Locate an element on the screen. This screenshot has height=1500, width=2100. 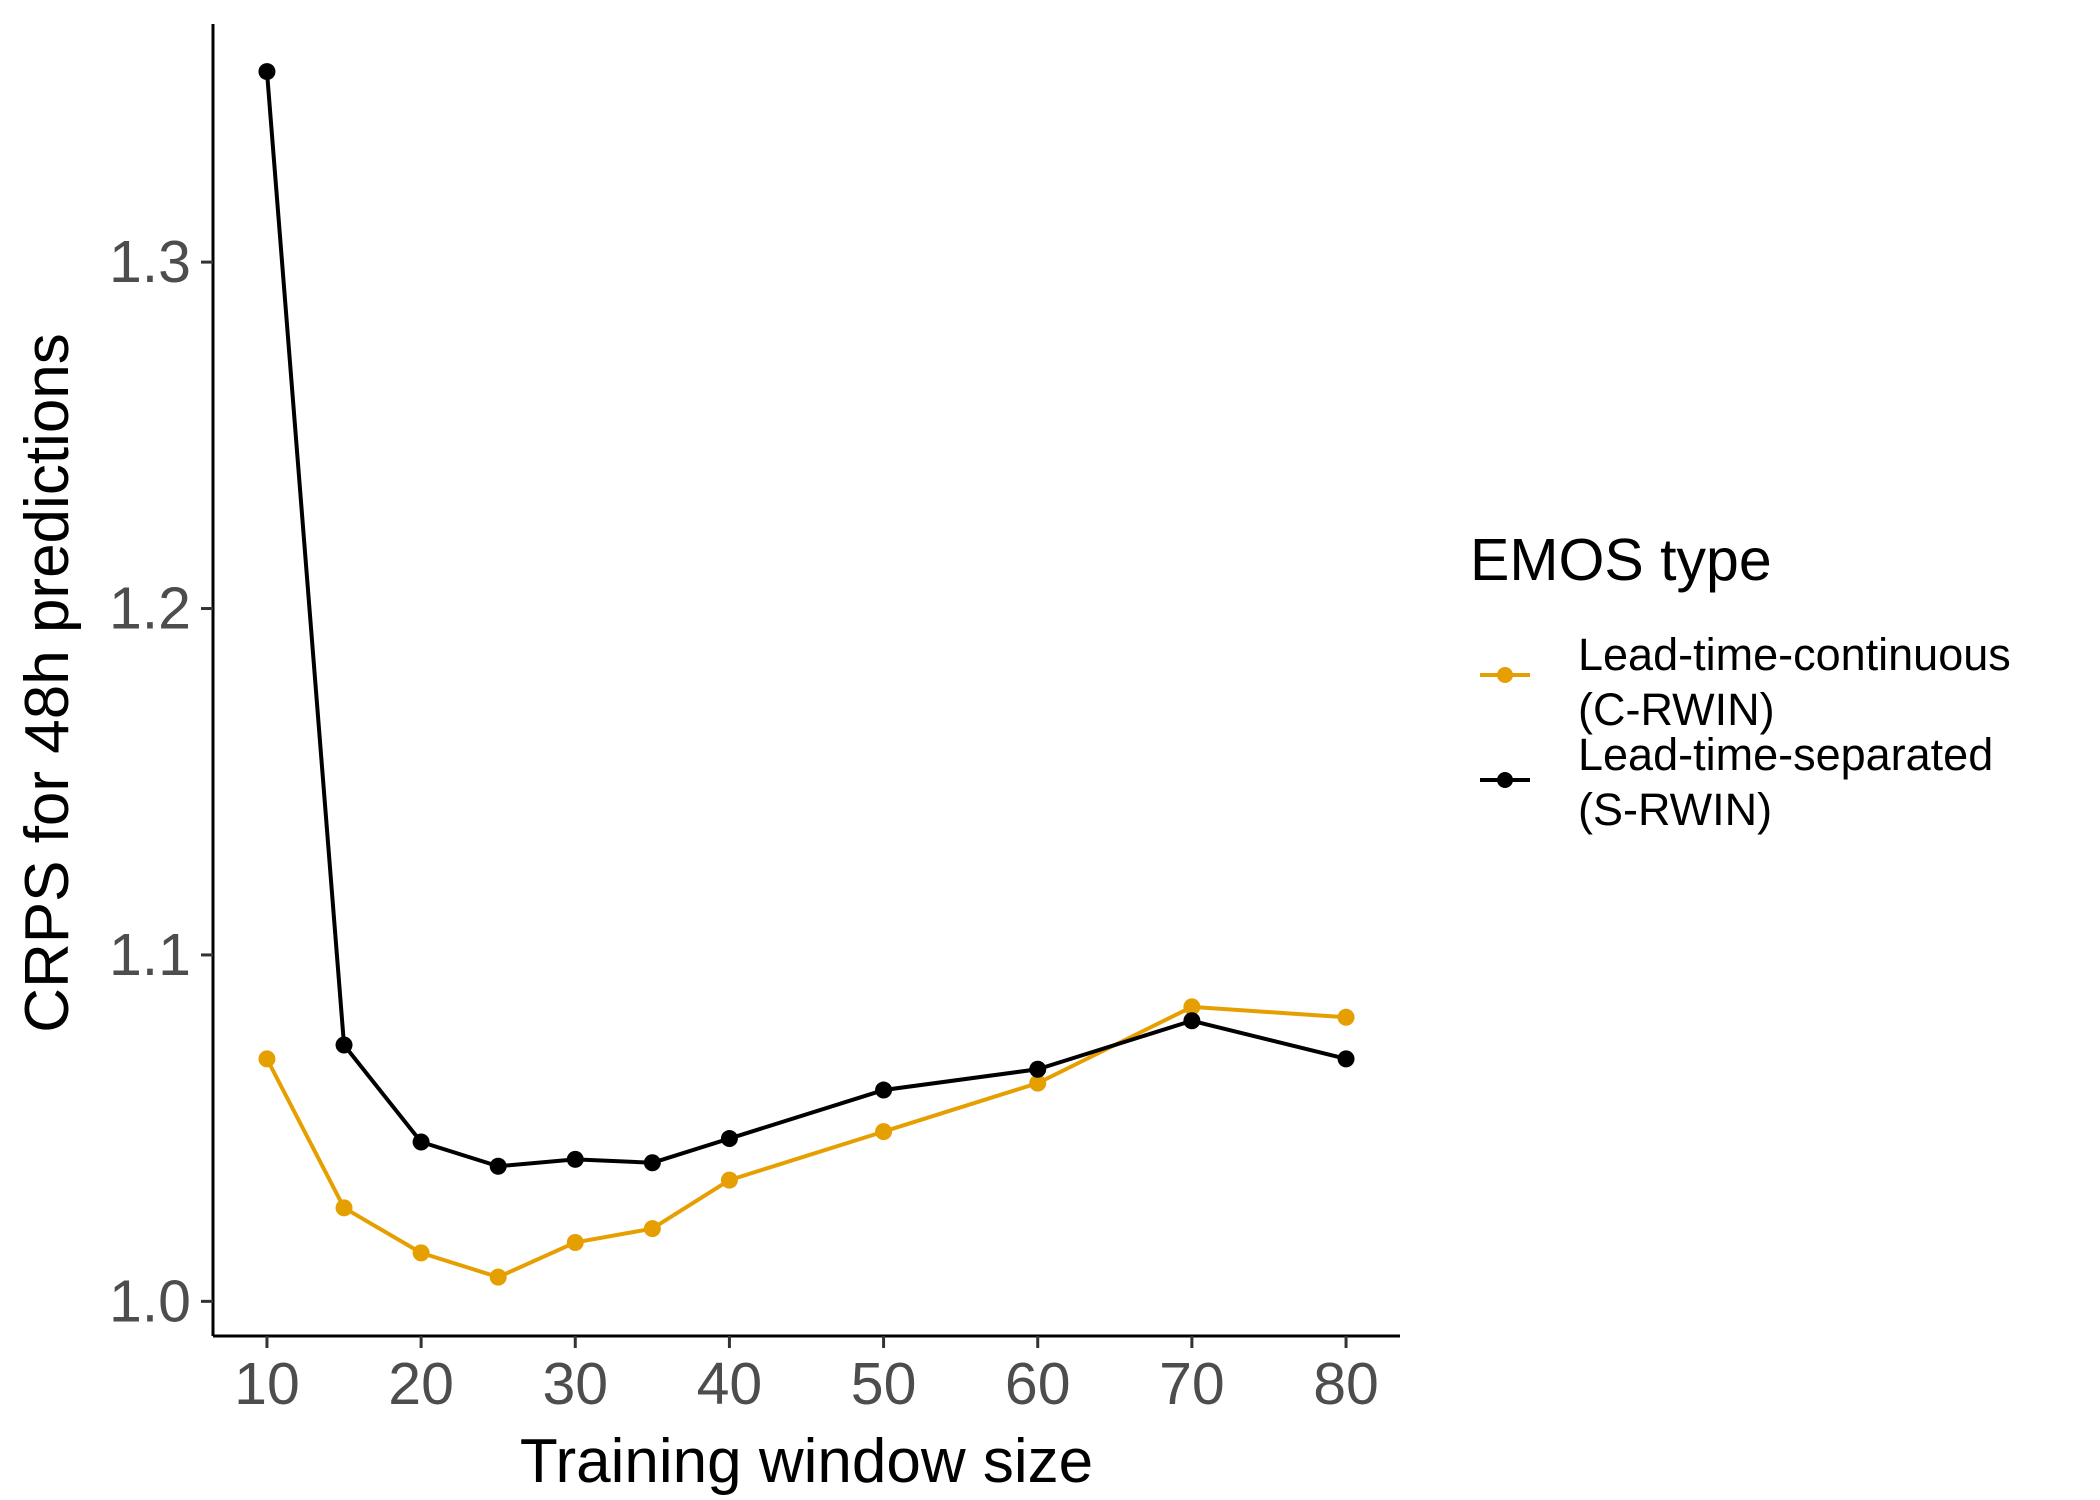
y-tick-label: 1.2 is located at coordinates (150, 609).